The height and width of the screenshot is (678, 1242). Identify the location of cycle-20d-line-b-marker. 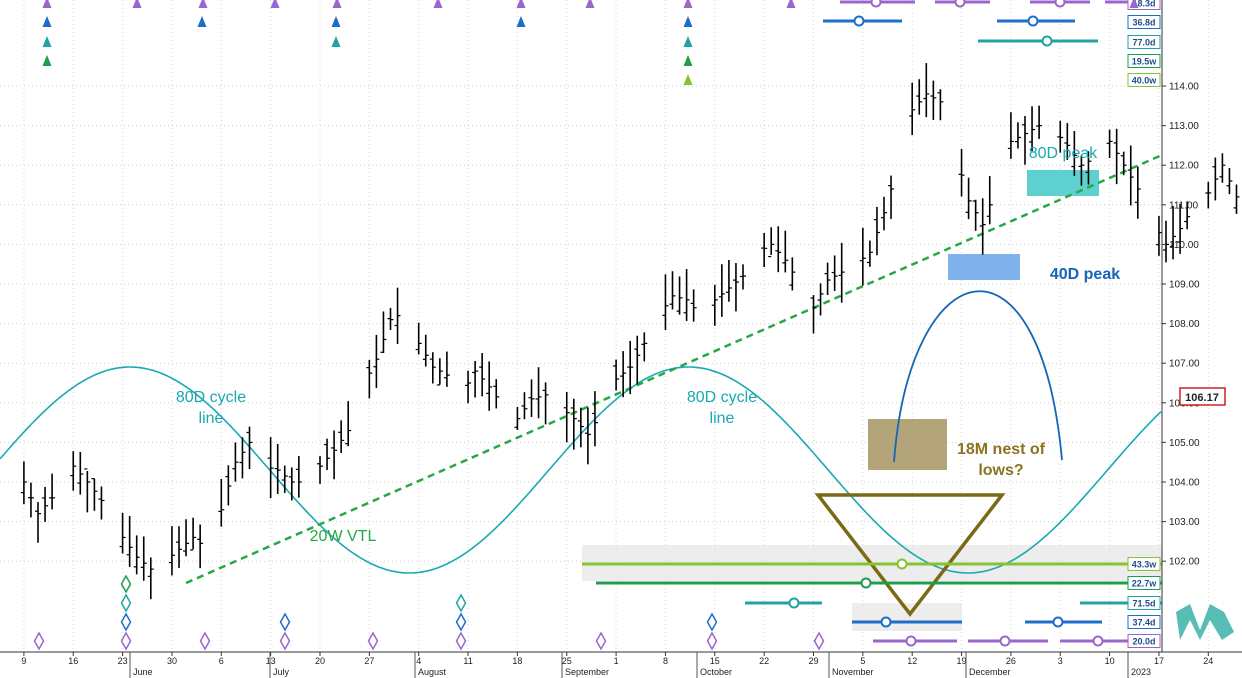
(1005, 641).